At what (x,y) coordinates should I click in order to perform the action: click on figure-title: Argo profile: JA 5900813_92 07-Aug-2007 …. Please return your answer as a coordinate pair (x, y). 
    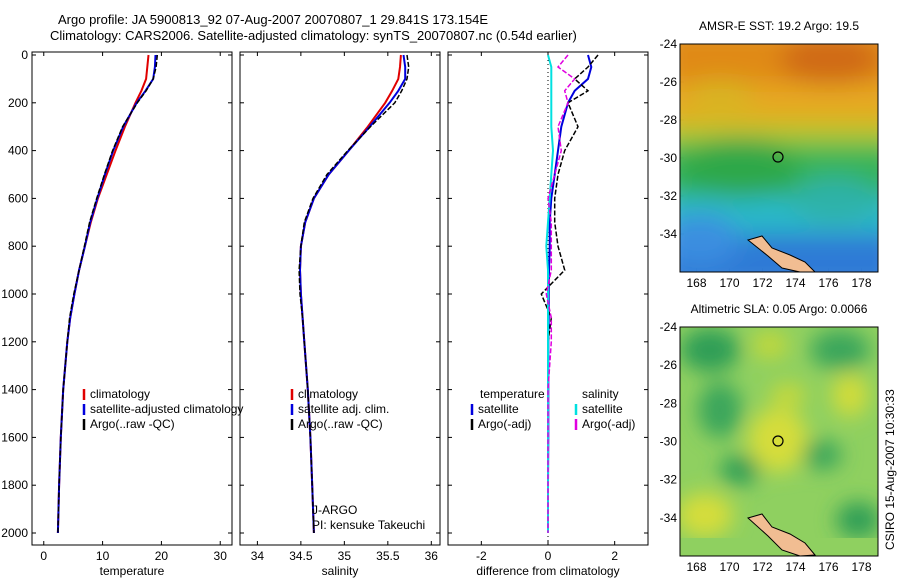
    Looking at the image, I should click on (273, 19).